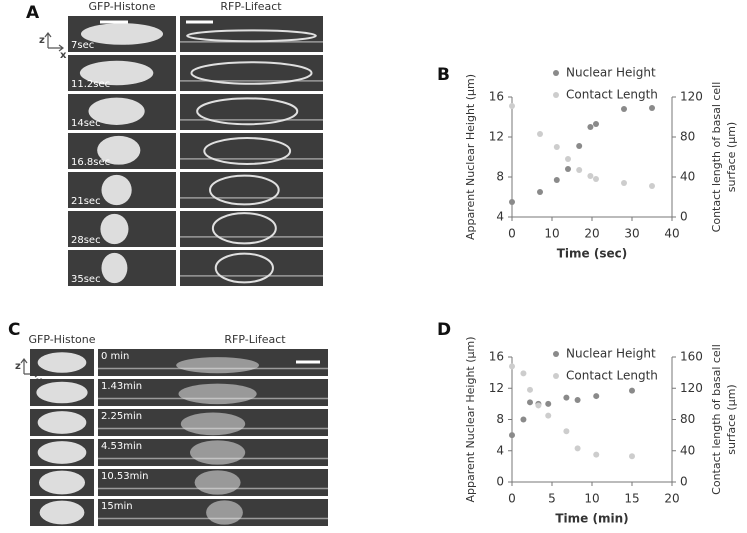 Image resolution: width=747 pixels, height=533 pixels. What do you see at coordinates (591, 234) in the screenshot?
I see `x-tick-label: 20` at bounding box center [591, 234].